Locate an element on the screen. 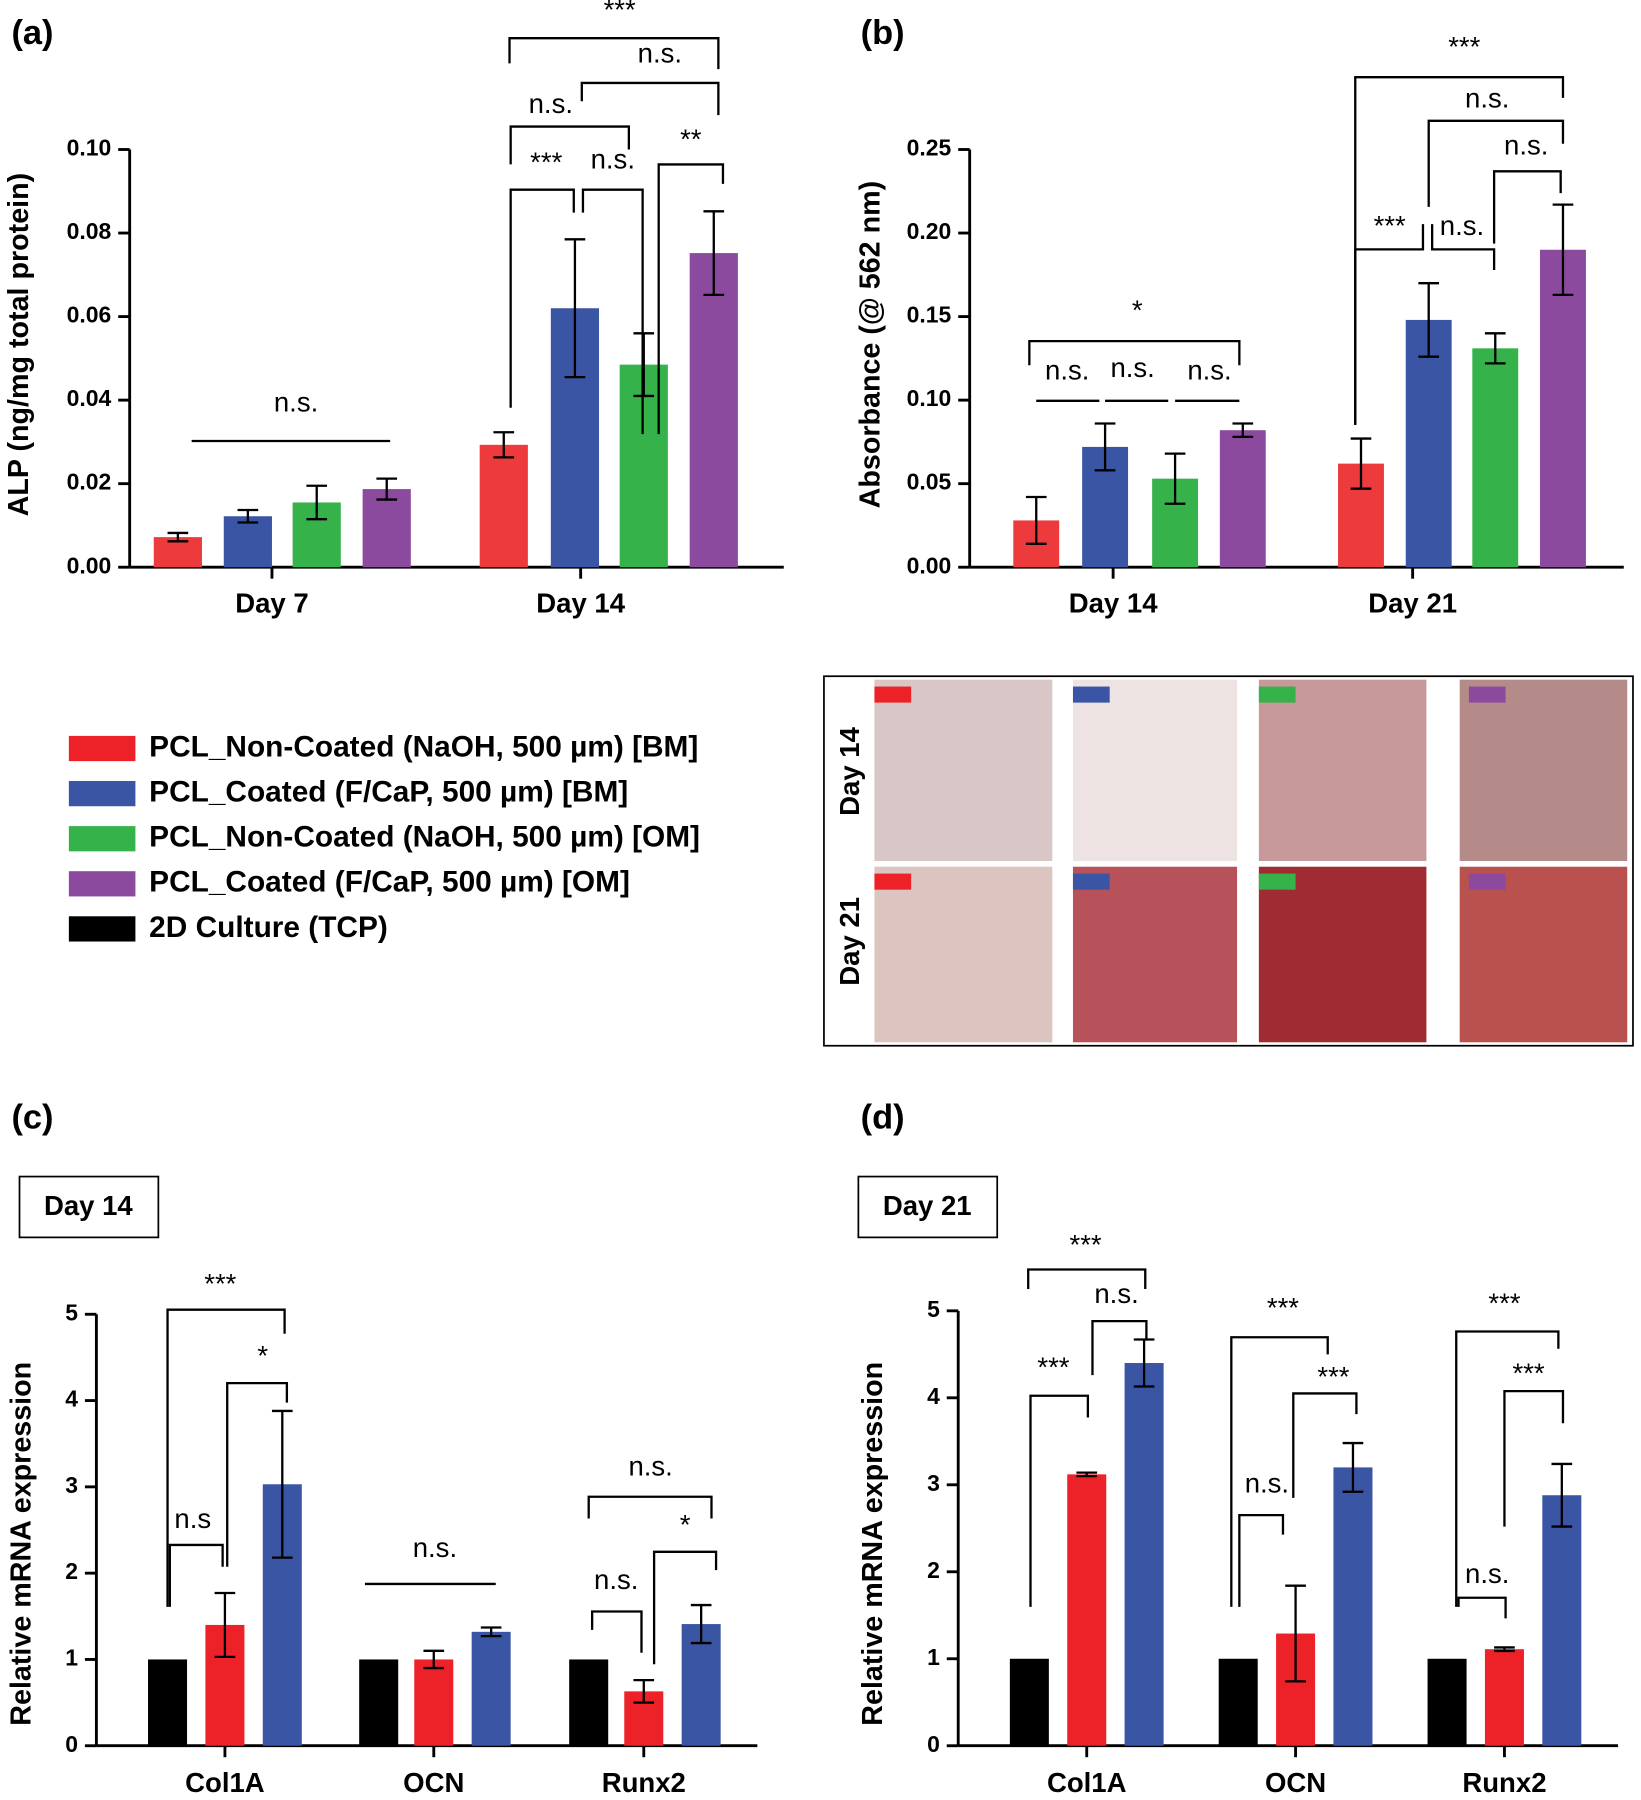 Image resolution: width=1641 pixels, height=1800 pixels. y-tick-label: 0.05 is located at coordinates (929, 482).